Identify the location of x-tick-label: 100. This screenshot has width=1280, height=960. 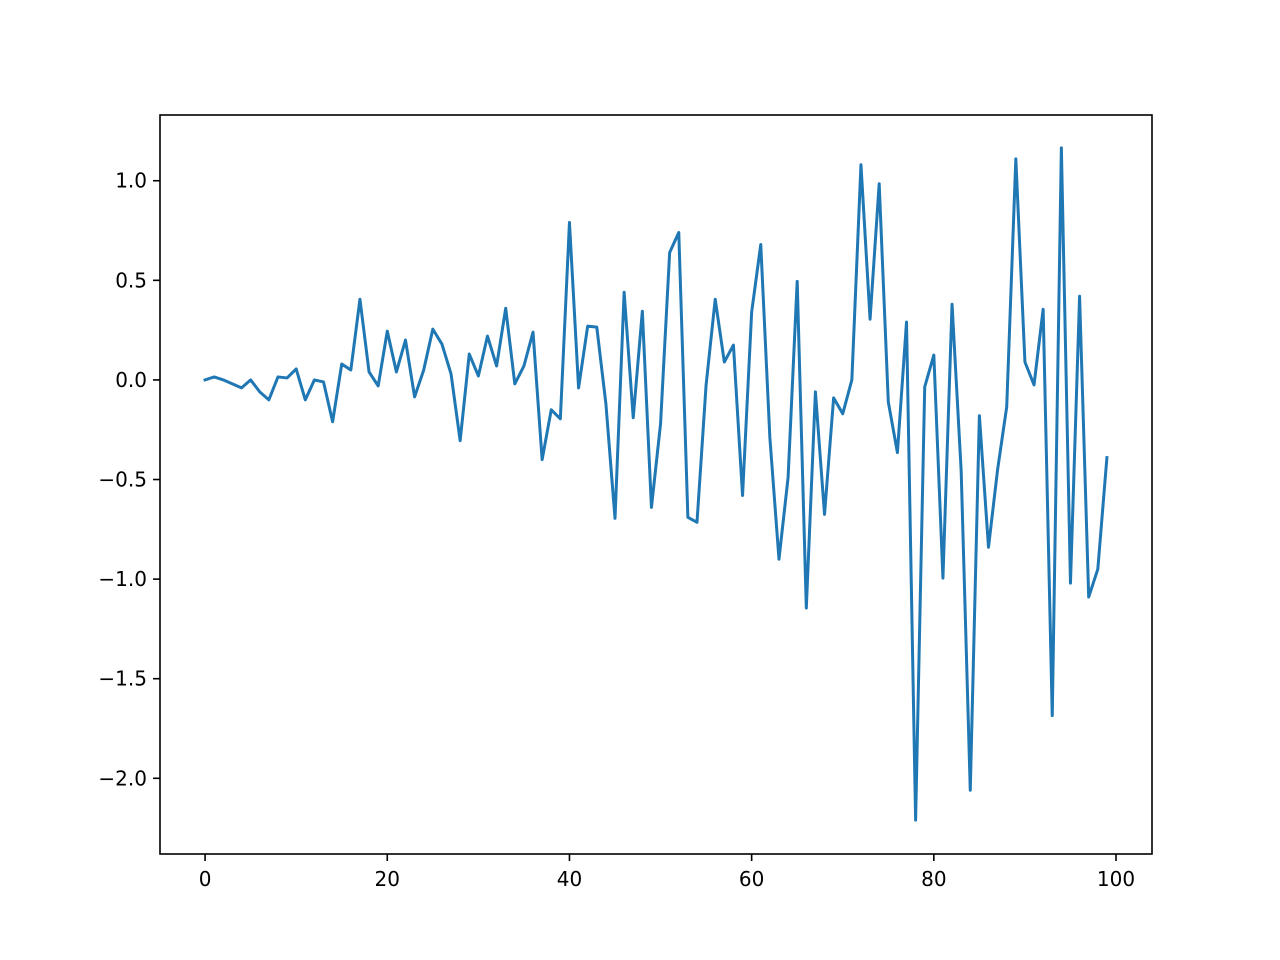
(1116, 879).